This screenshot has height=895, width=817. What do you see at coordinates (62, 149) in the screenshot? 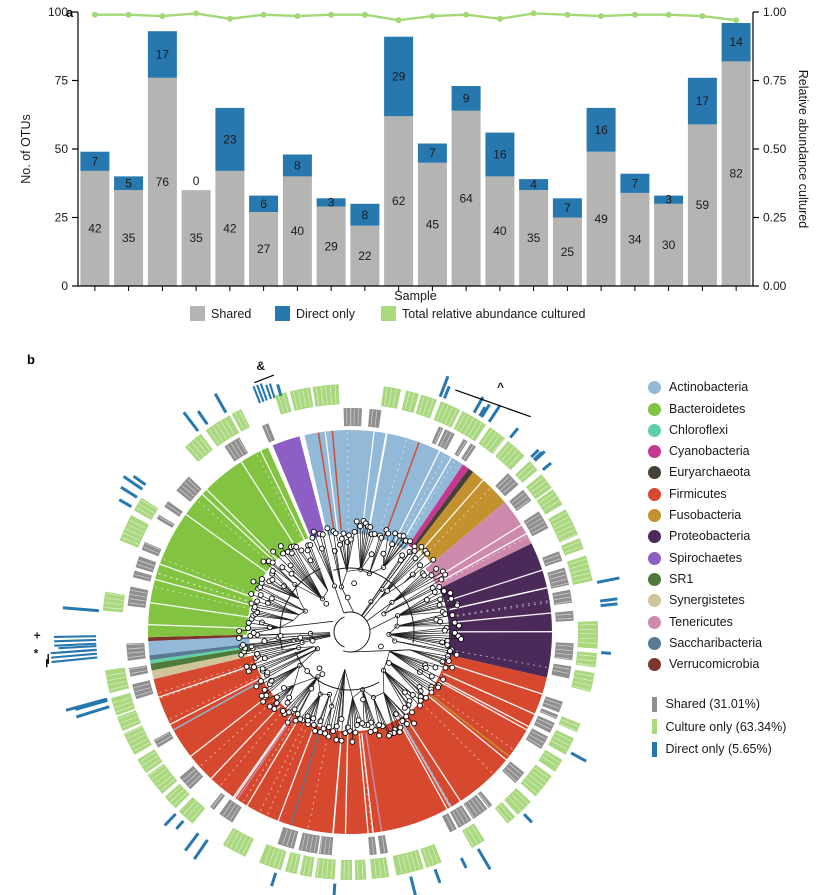
I see `y-left-tick-label: 50` at bounding box center [62, 149].